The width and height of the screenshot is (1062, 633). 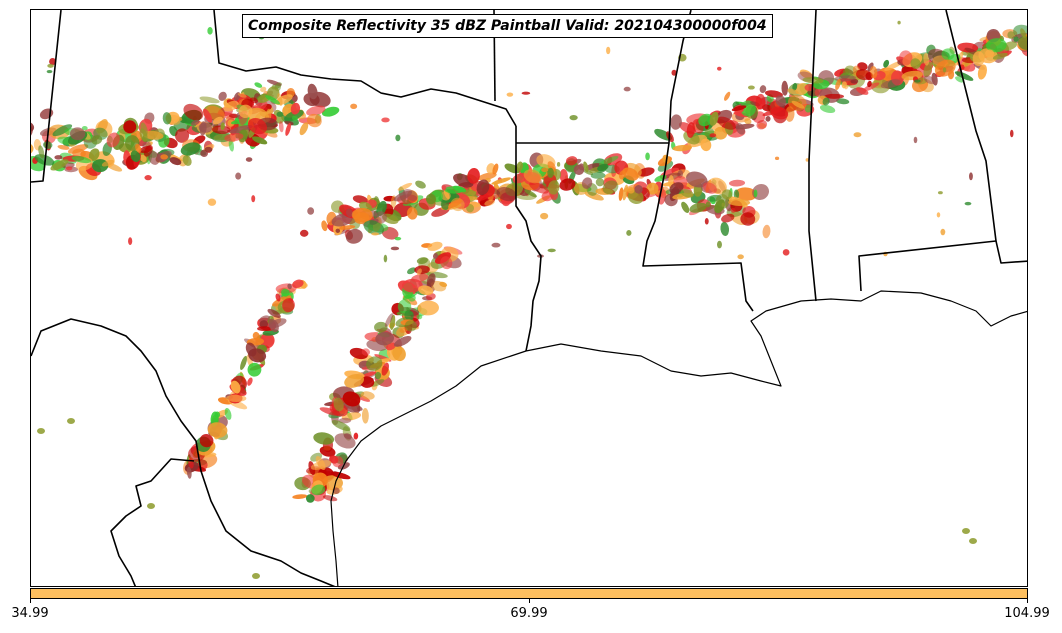 I want to click on alabama-georgia-border, so click(x=927, y=151).